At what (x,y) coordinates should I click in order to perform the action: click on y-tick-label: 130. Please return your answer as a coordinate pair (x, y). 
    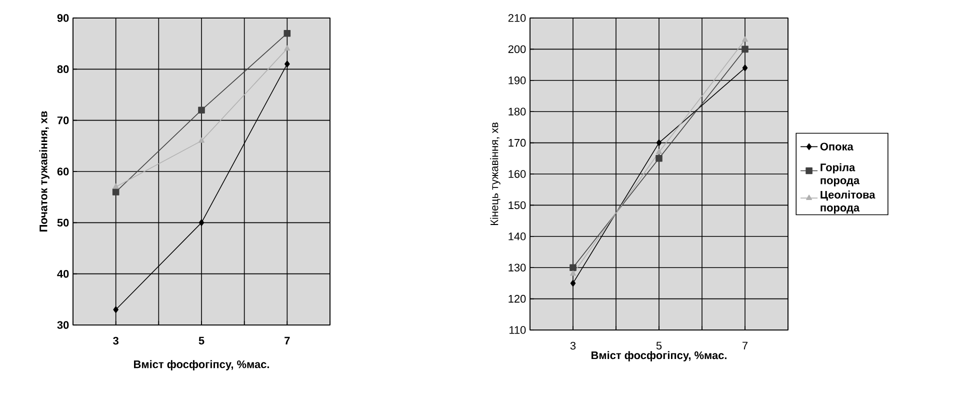
    Looking at the image, I should click on (517, 268).